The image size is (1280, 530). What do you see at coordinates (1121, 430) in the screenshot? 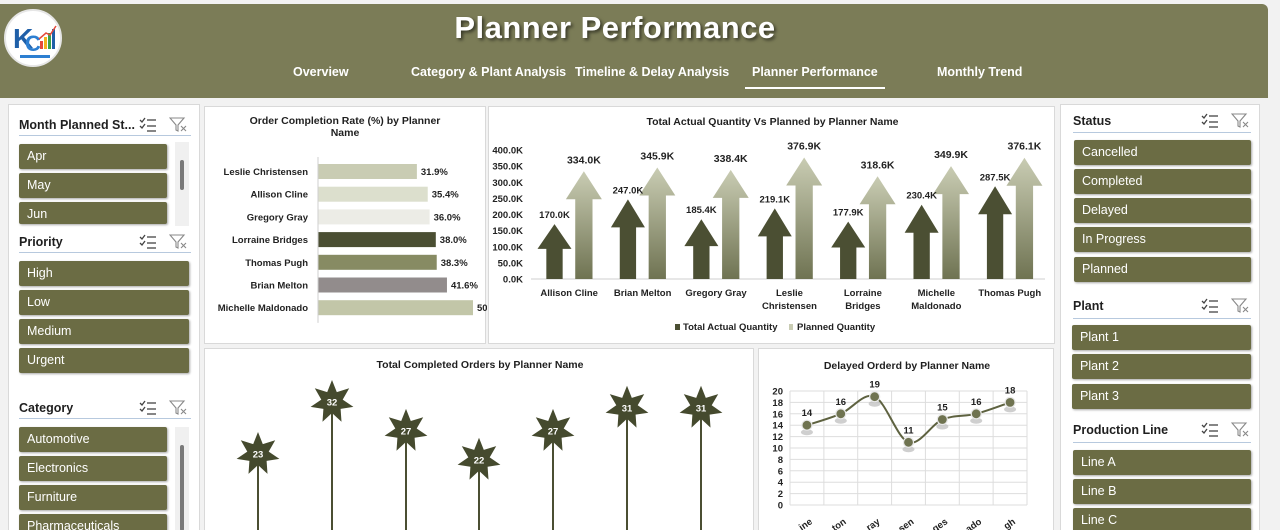
I see `slicer-title-production-line: Production Line` at bounding box center [1121, 430].